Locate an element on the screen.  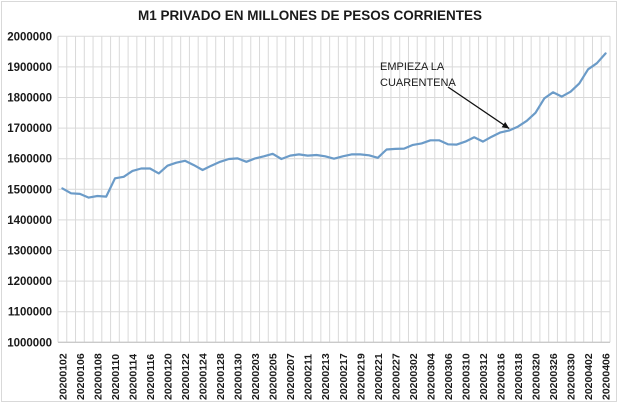
y-tick-label: 1500000 is located at coordinates (29, 190).